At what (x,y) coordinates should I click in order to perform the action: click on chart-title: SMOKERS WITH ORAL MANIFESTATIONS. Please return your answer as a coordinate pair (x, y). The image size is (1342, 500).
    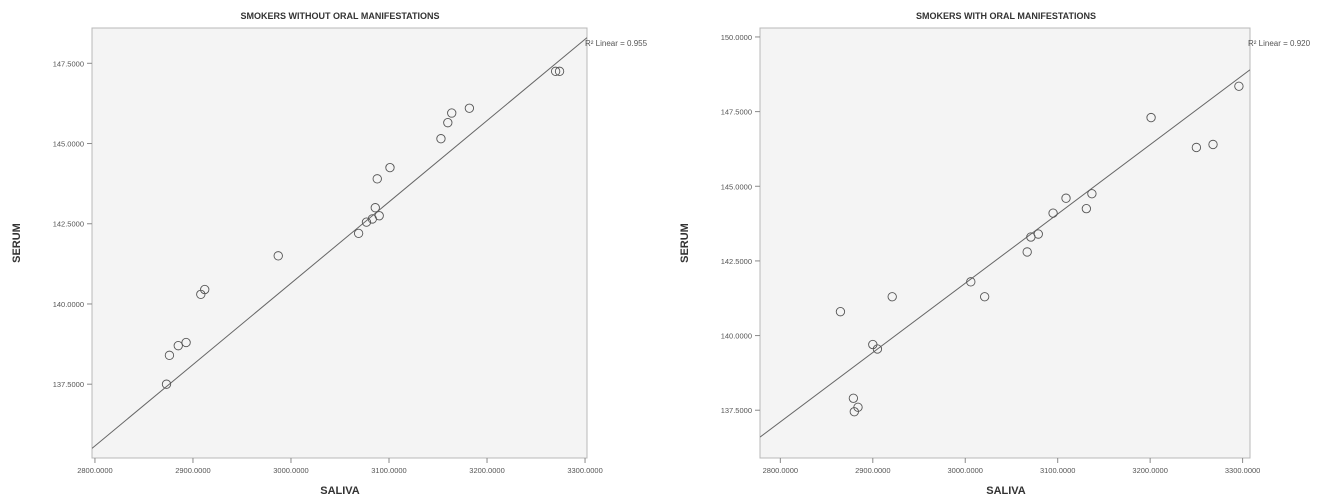
    Looking at the image, I should click on (1006, 16).